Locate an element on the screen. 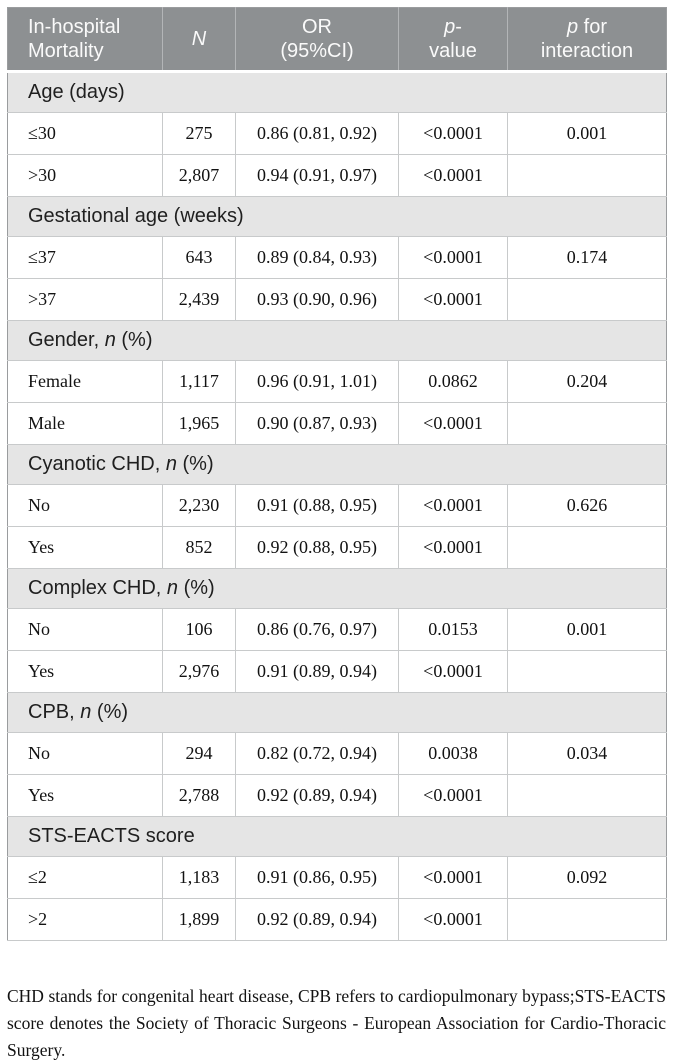 The image size is (673, 1060). p-interaction-cell: 0.204 is located at coordinates (587, 381).